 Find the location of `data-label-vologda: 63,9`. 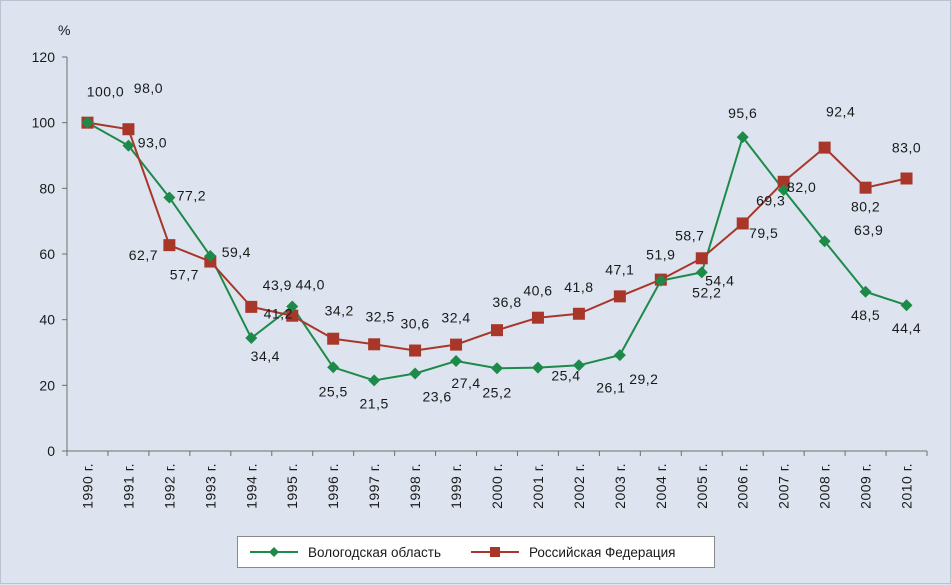

data-label-vologda: 63,9 is located at coordinates (868, 230).